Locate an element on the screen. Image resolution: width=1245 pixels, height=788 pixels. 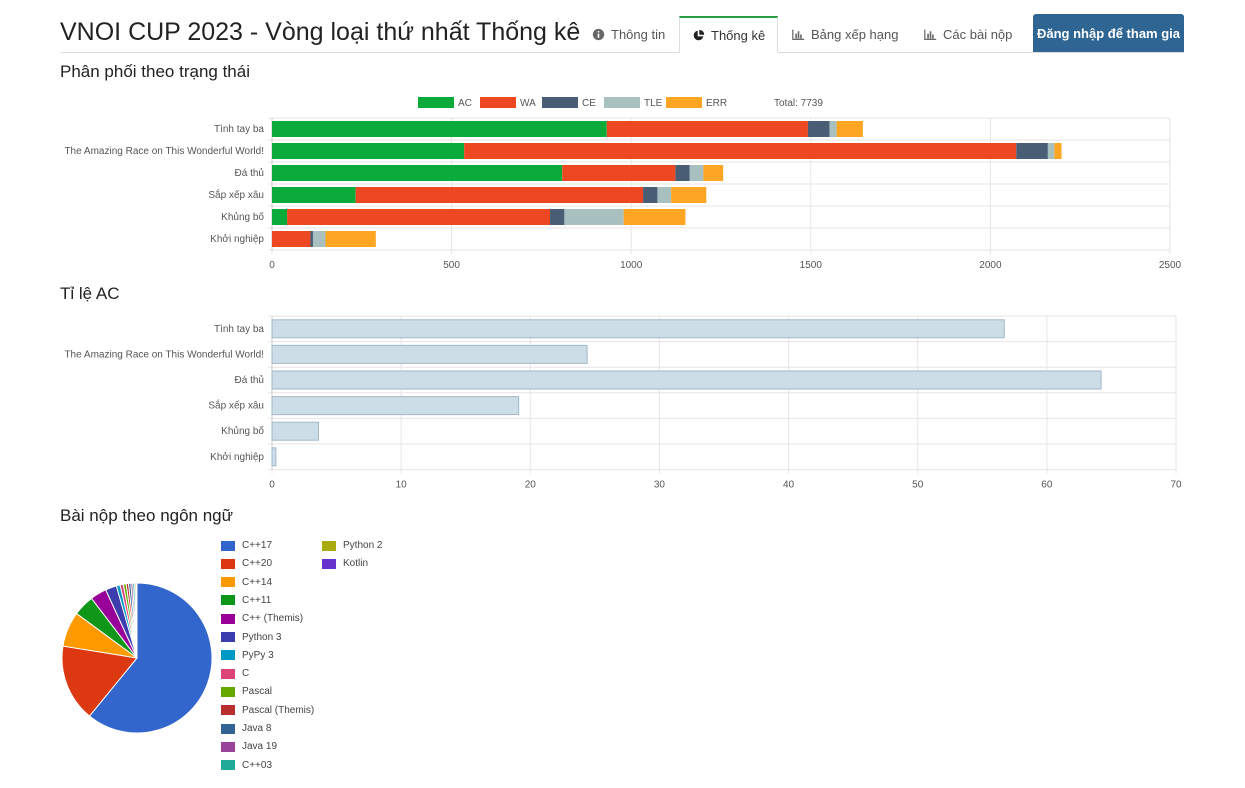
legend-item: Java 8 is located at coordinates (246, 728).